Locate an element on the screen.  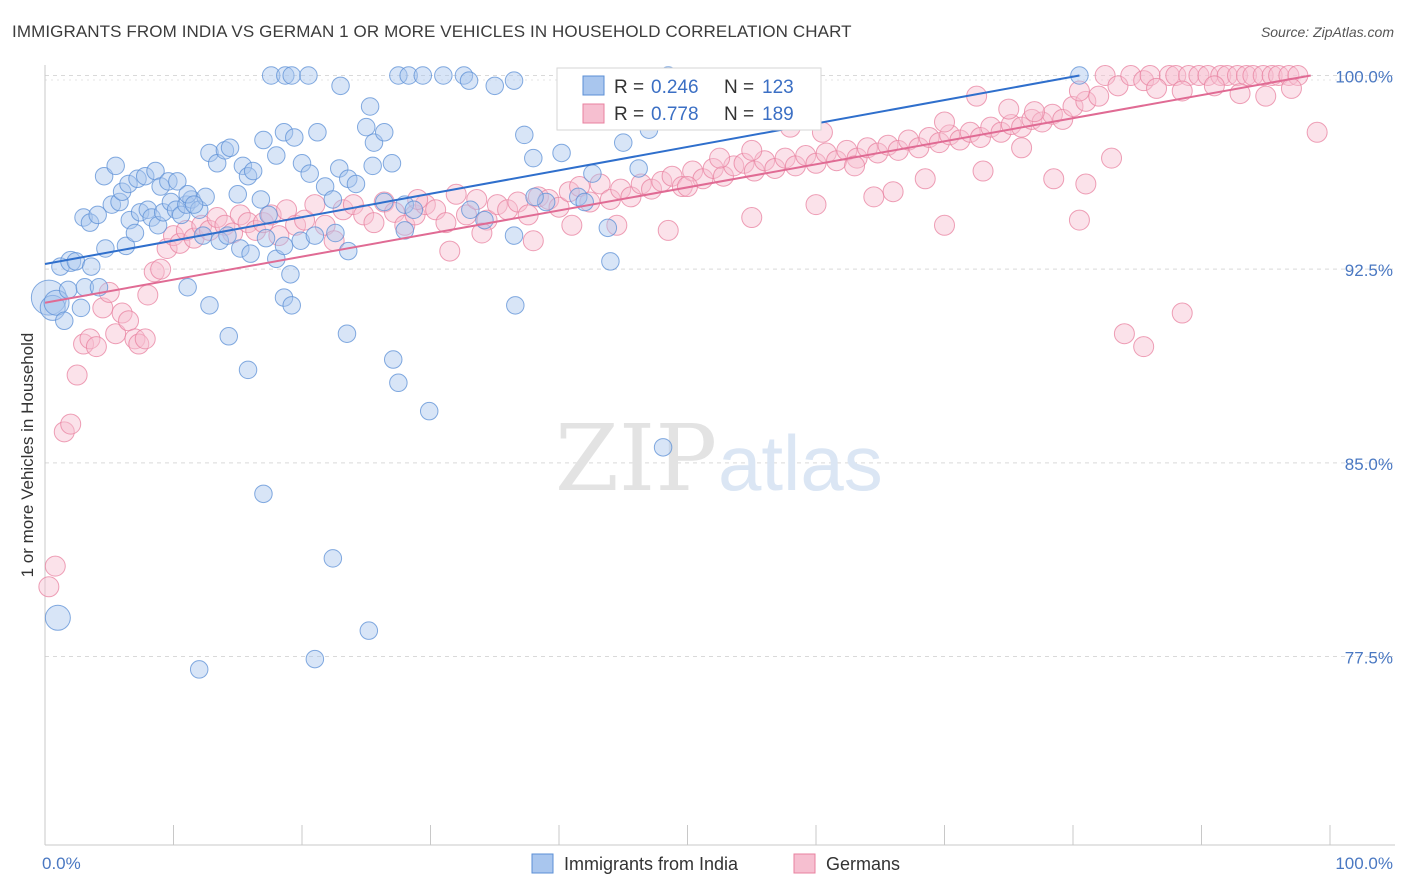
series-legend: Immigrants from India Germans is located at coordinates (715, 863).